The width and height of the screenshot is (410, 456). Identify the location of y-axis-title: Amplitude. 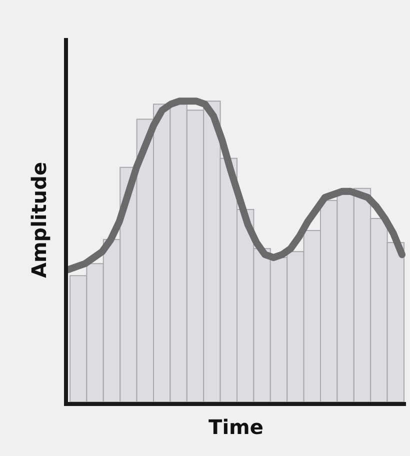
(39, 220).